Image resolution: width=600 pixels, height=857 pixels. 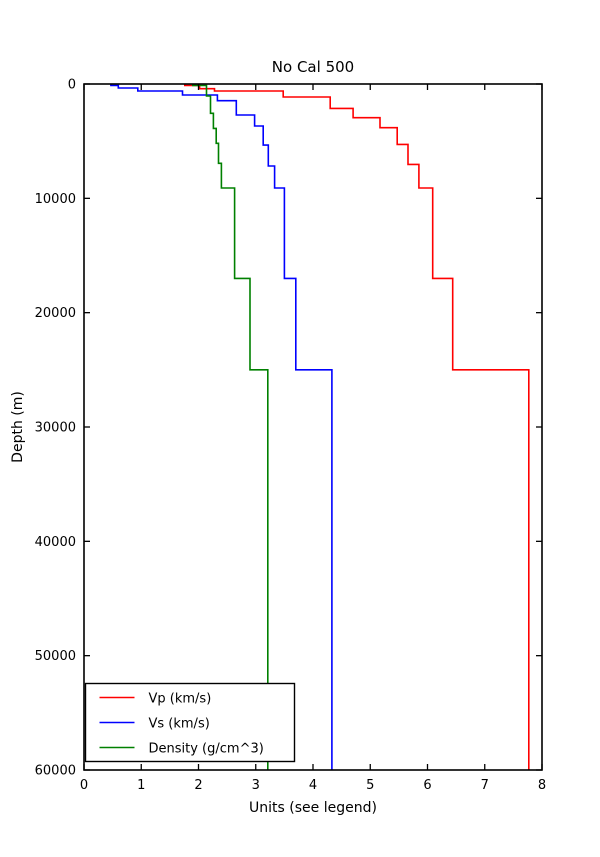 I want to click on x-tick-label: 6, so click(x=427, y=785).